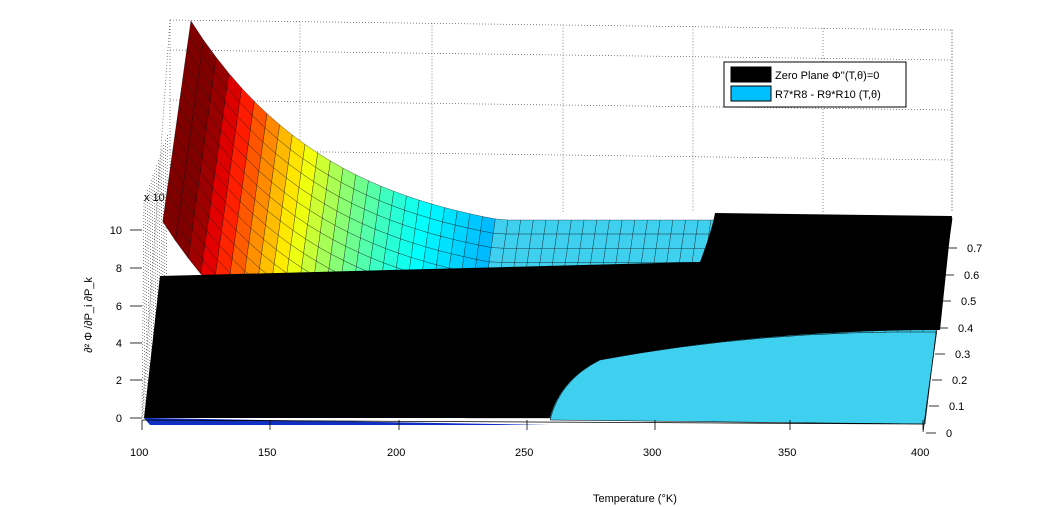  What do you see at coordinates (974, 249) in the screenshot?
I see `theta-tick-label: 0.7` at bounding box center [974, 249].